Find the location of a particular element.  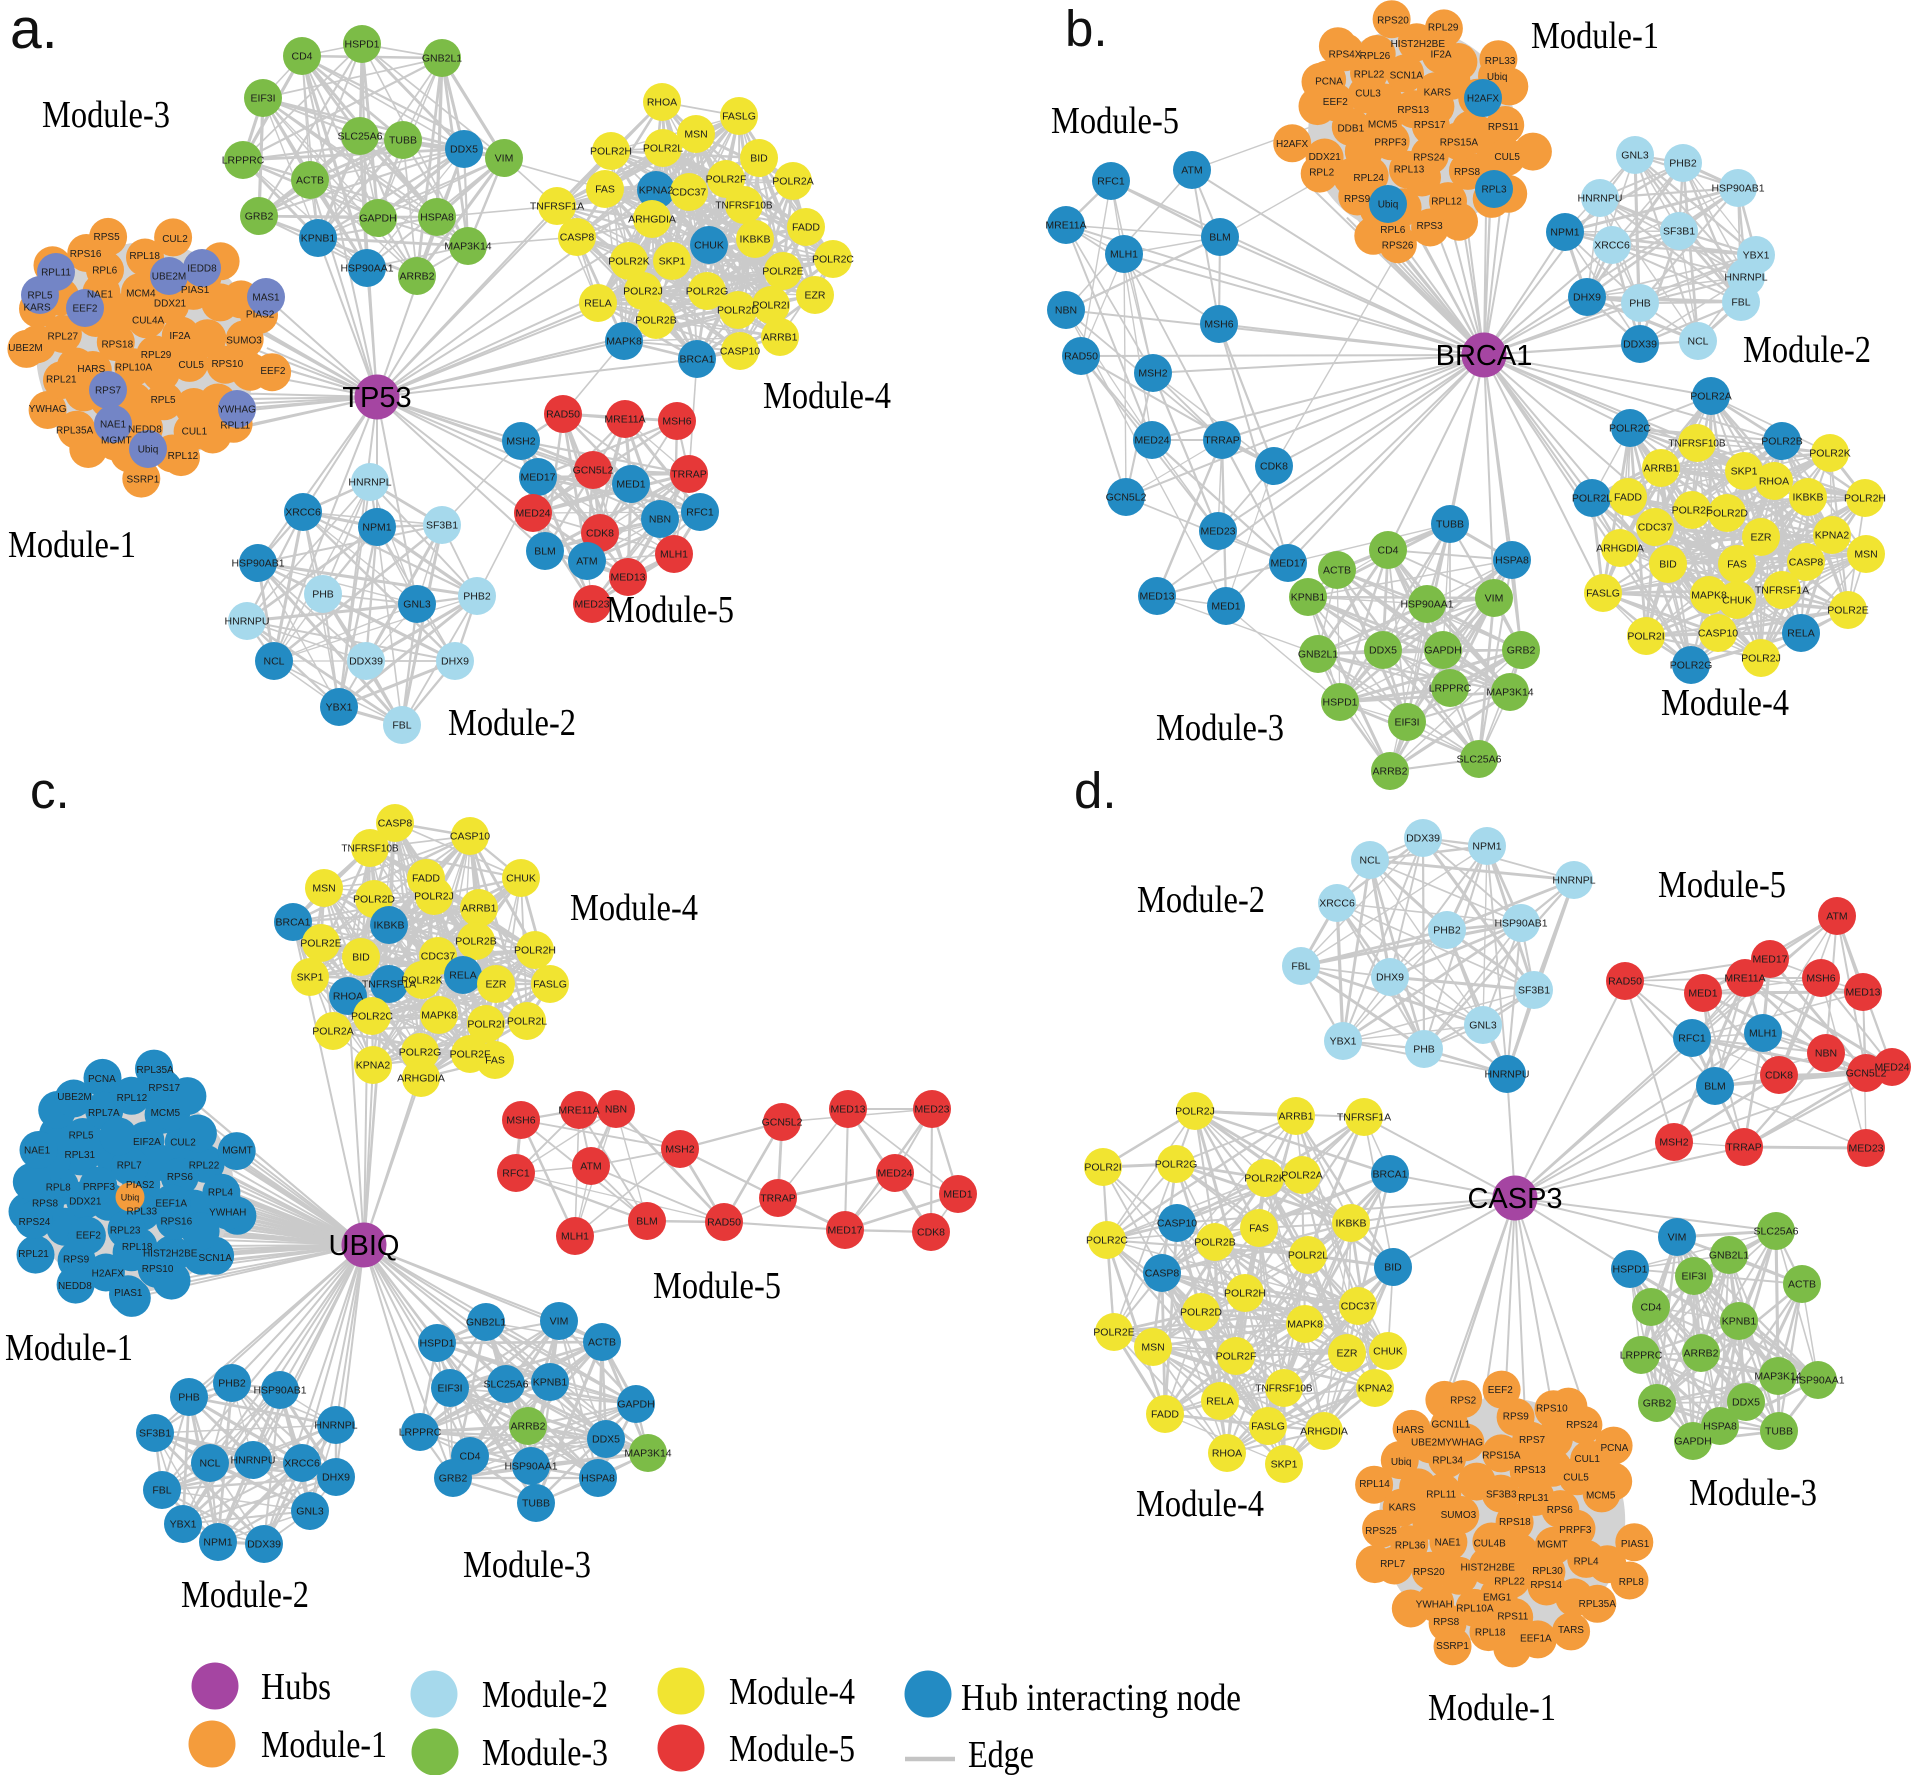

svg-text: RPL14 is located at coordinates (1374, 1484).